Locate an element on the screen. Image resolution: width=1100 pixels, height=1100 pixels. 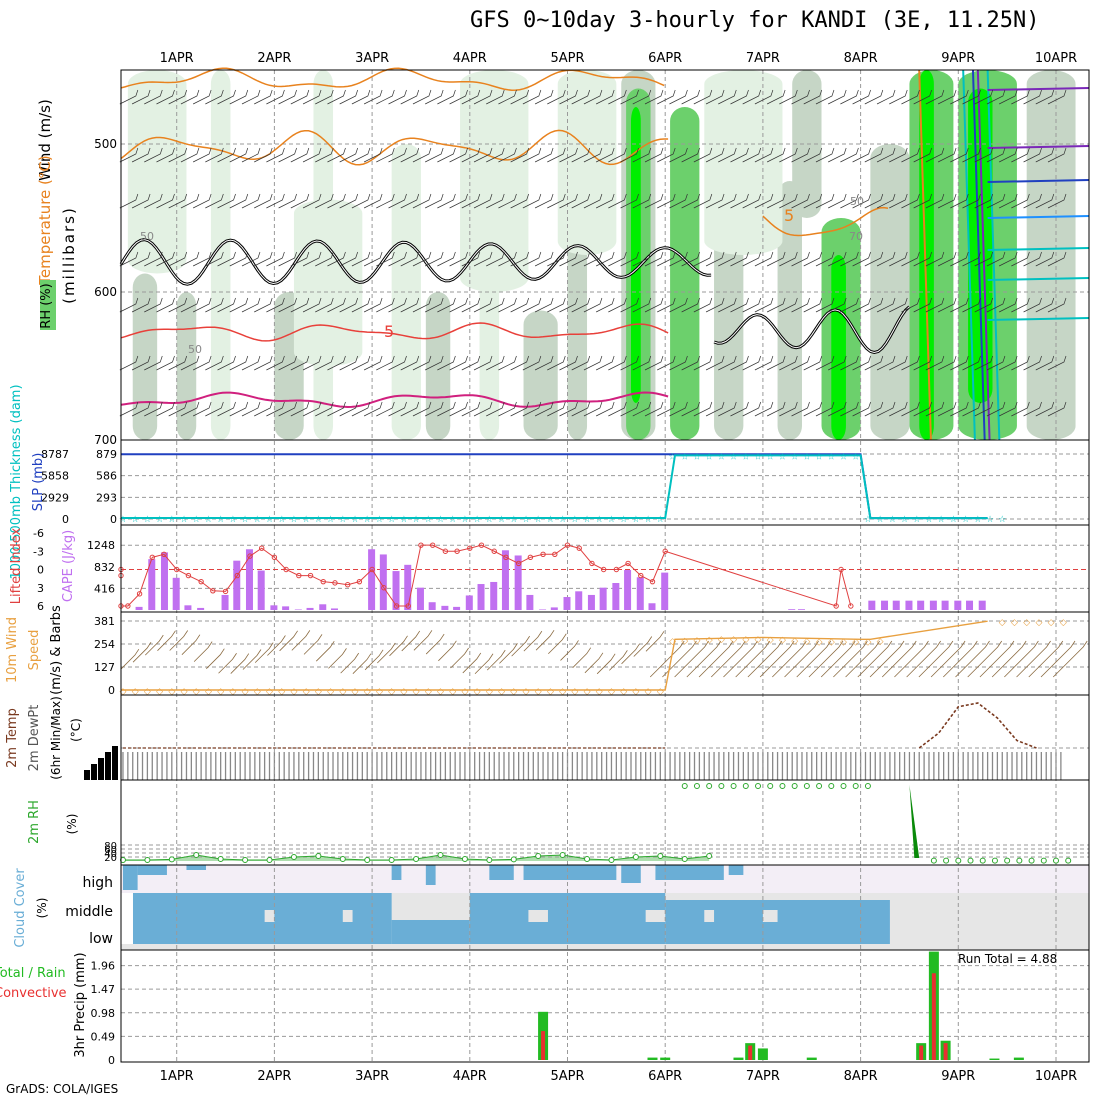
cloud-high-bar is located at coordinates (396, 872).